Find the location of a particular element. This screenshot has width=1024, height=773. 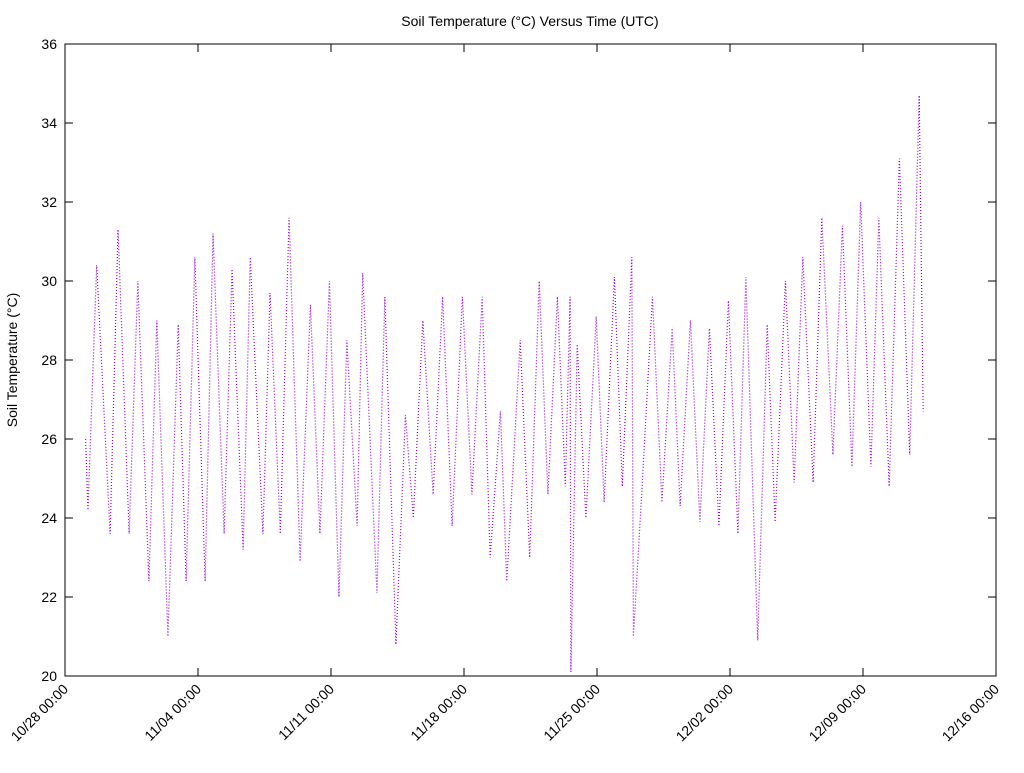

x-tick-label: 12/16 00:00 is located at coordinates (971, 713).